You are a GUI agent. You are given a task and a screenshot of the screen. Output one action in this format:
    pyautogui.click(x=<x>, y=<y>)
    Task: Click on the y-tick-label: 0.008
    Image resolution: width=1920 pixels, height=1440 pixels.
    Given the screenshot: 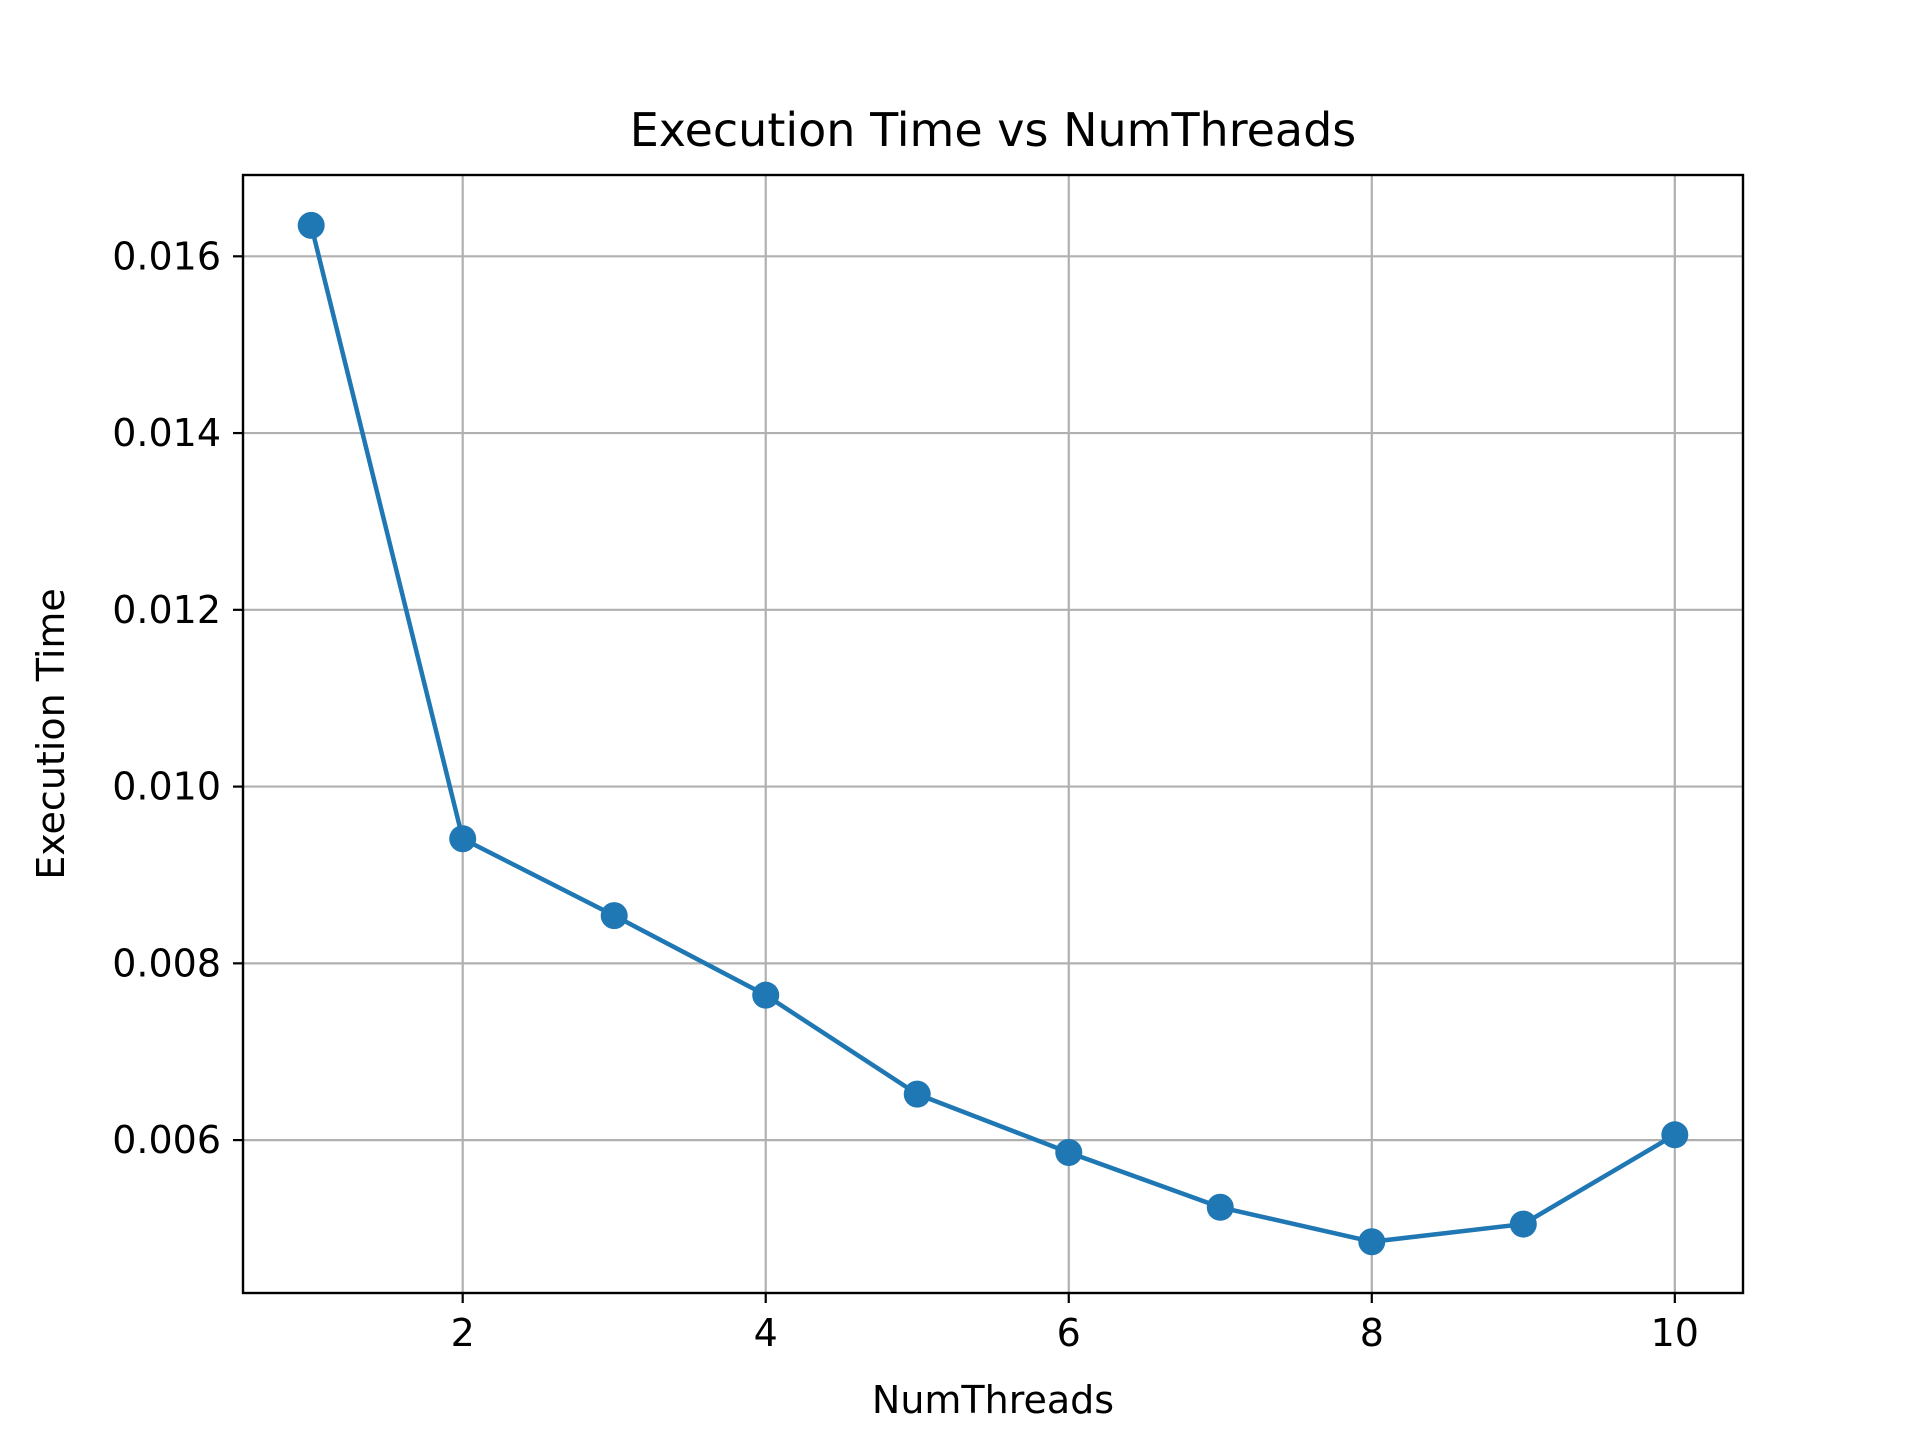 What is the action you would take?
    pyautogui.click(x=166, y=963)
    